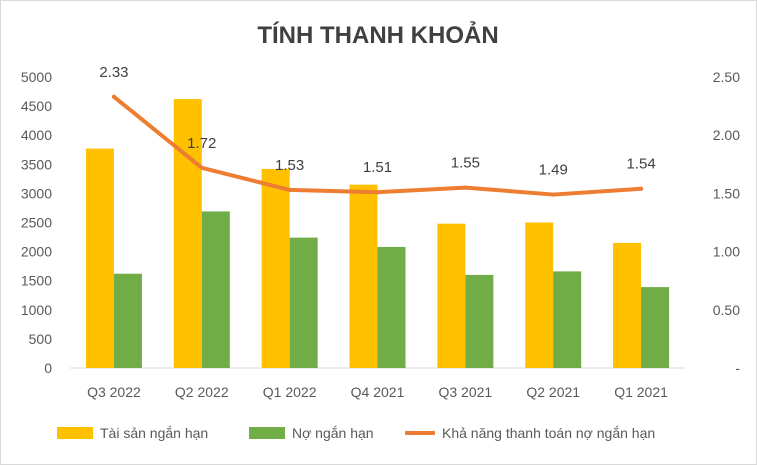  I want to click on x-tick-label: Q3 2021, so click(465, 392).